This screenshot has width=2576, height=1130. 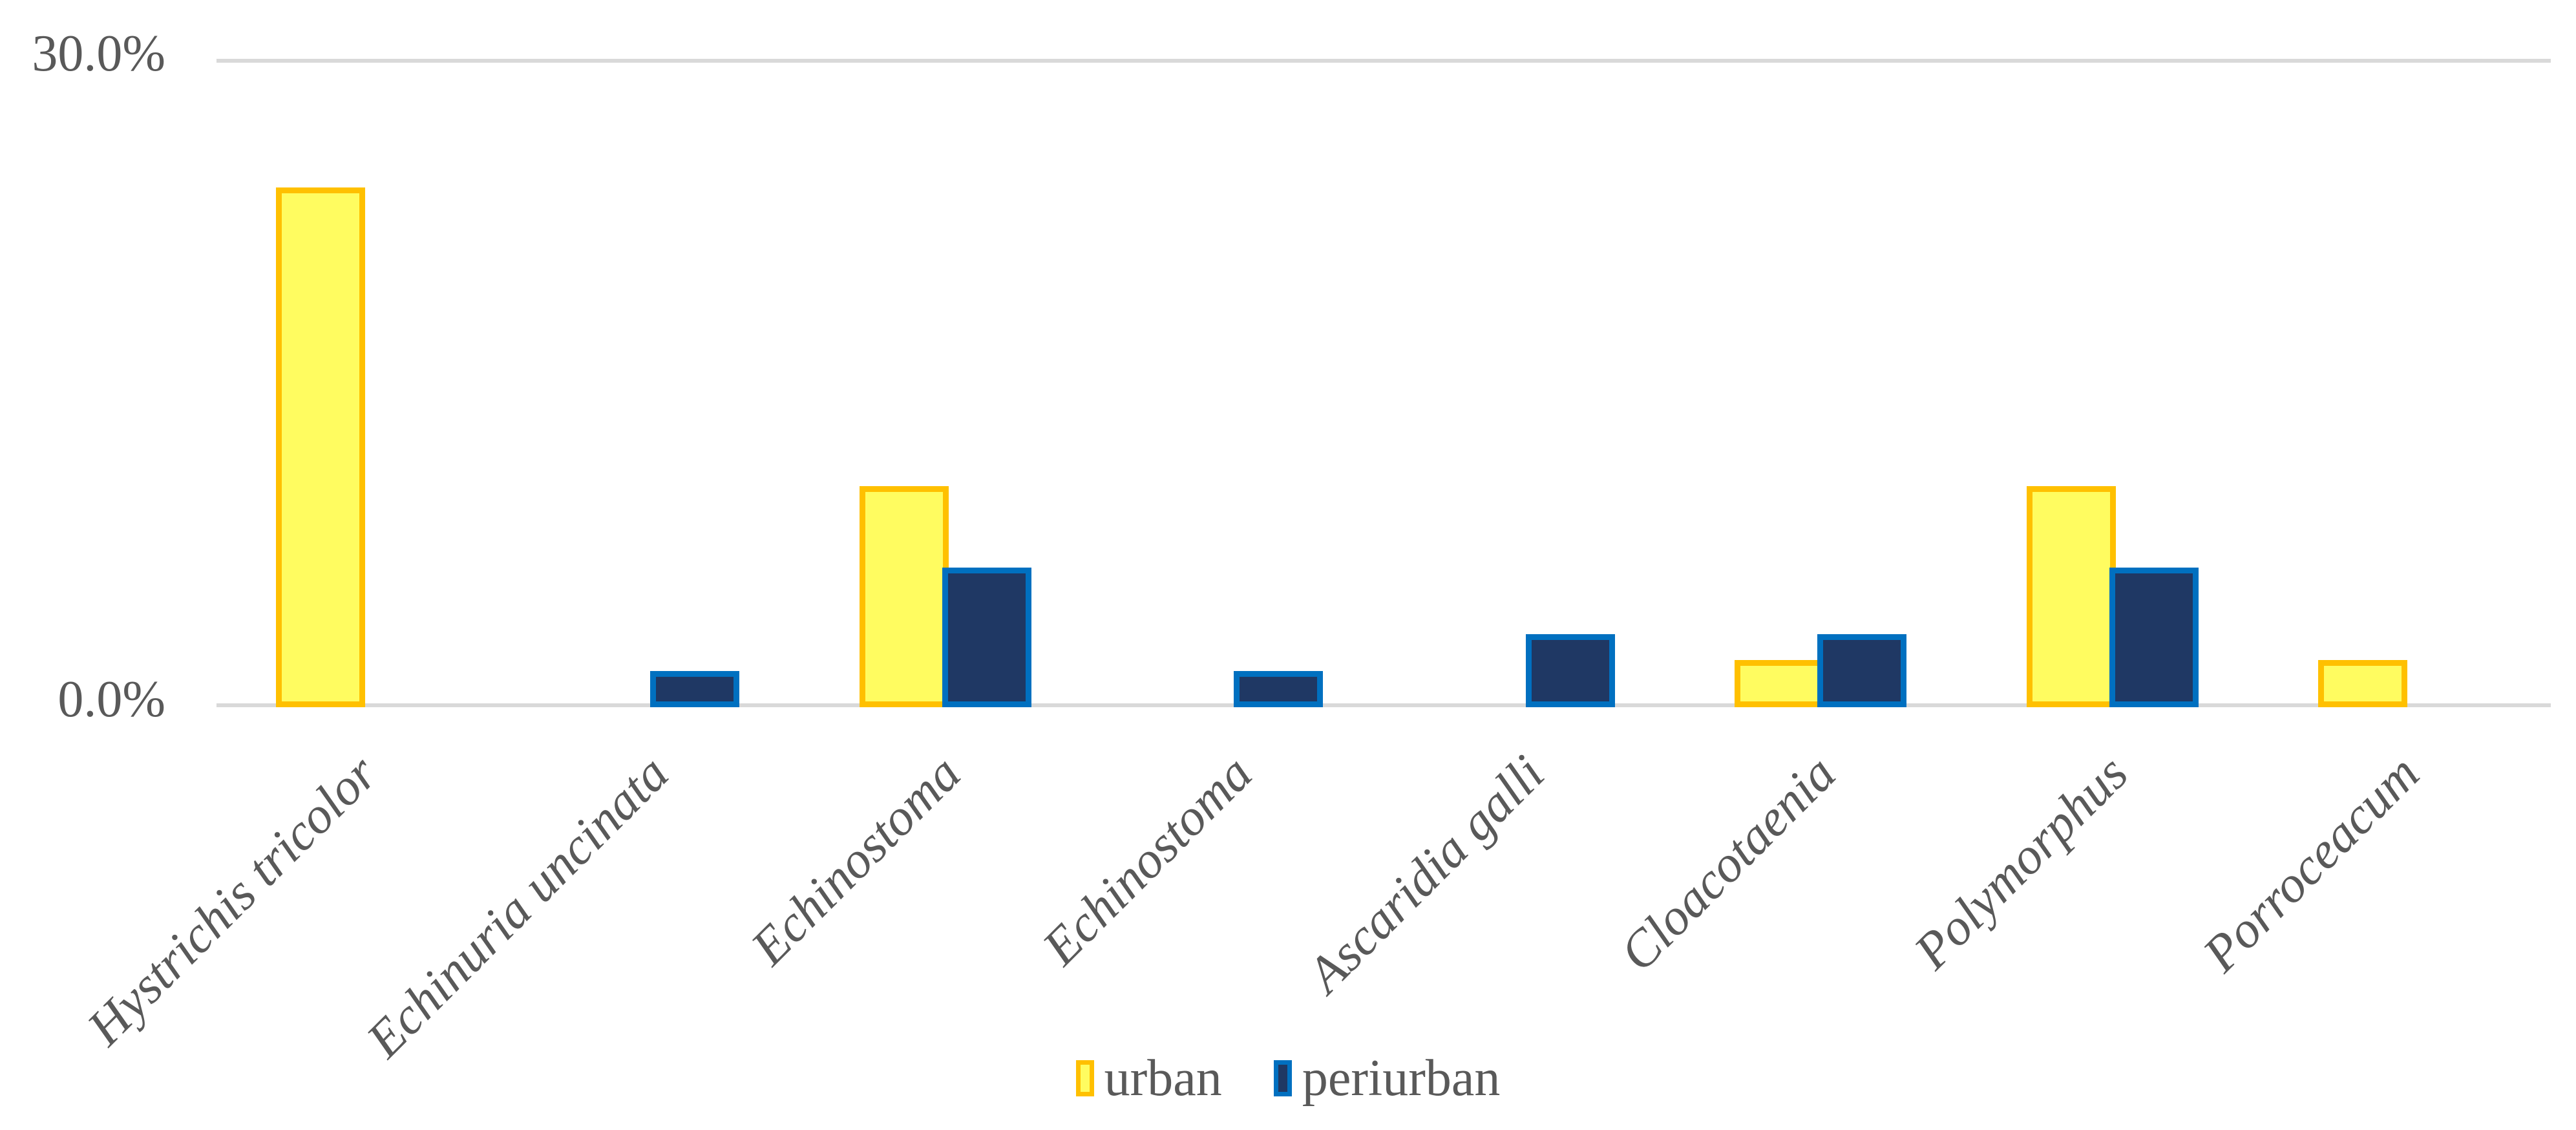 What do you see at coordinates (98, 53) in the screenshot?
I see `y-tick-label-30: 30.0%` at bounding box center [98, 53].